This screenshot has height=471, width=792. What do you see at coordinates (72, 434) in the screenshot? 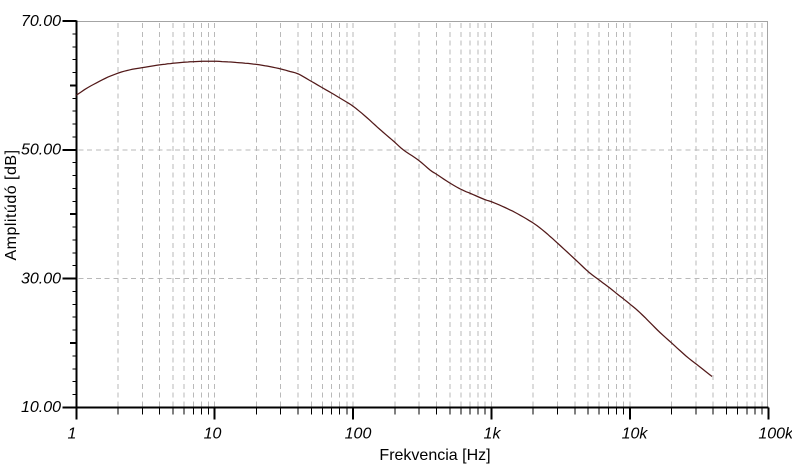
I see `svg-text: 1` at bounding box center [72, 434].